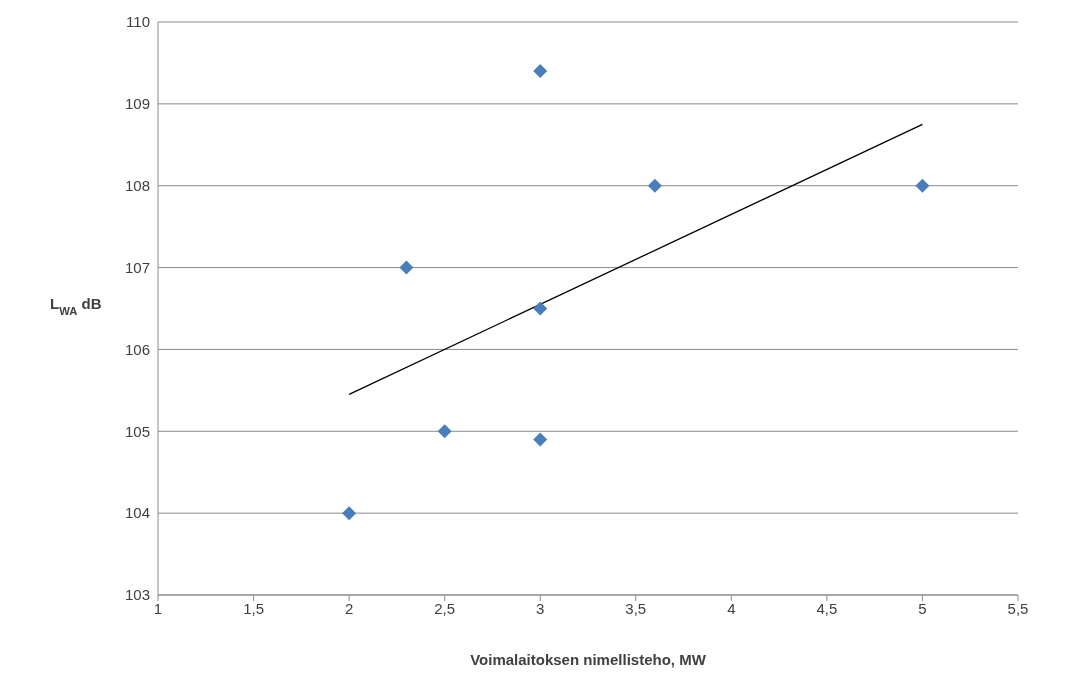 This screenshot has height=693, width=1066. I want to click on x-tick-label: 5, so click(922, 608).